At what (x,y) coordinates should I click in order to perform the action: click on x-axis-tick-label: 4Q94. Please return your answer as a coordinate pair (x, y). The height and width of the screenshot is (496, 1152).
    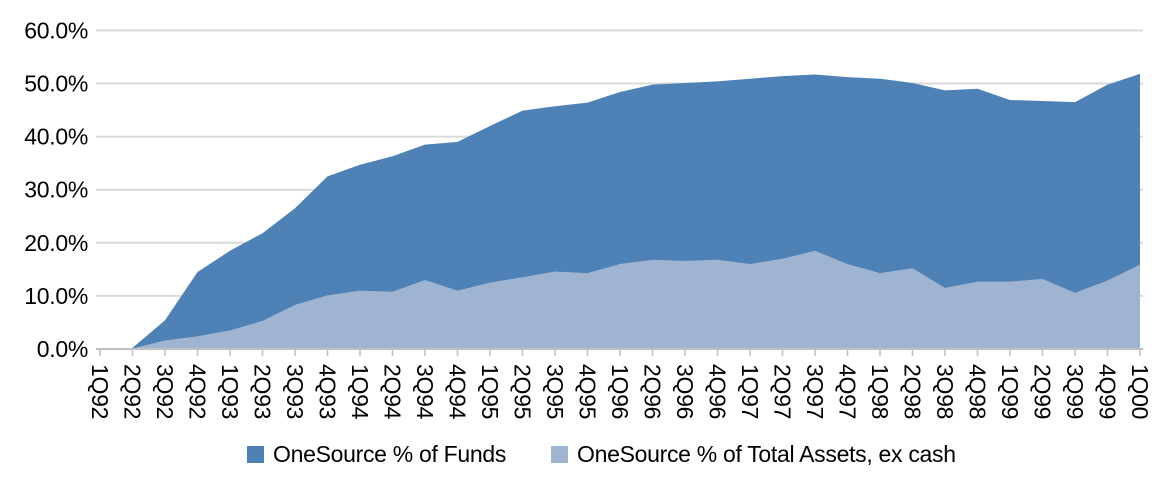
    Looking at the image, I should click on (458, 392).